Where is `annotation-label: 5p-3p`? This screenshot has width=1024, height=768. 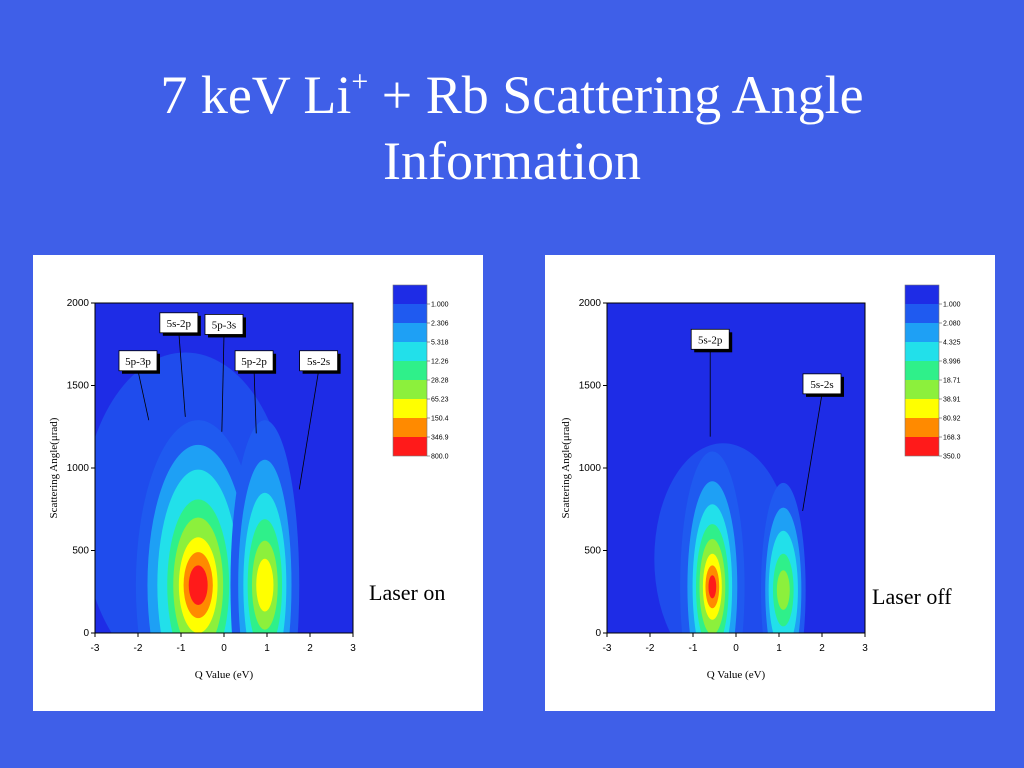
annotation-label: 5p-3p is located at coordinates (138, 362).